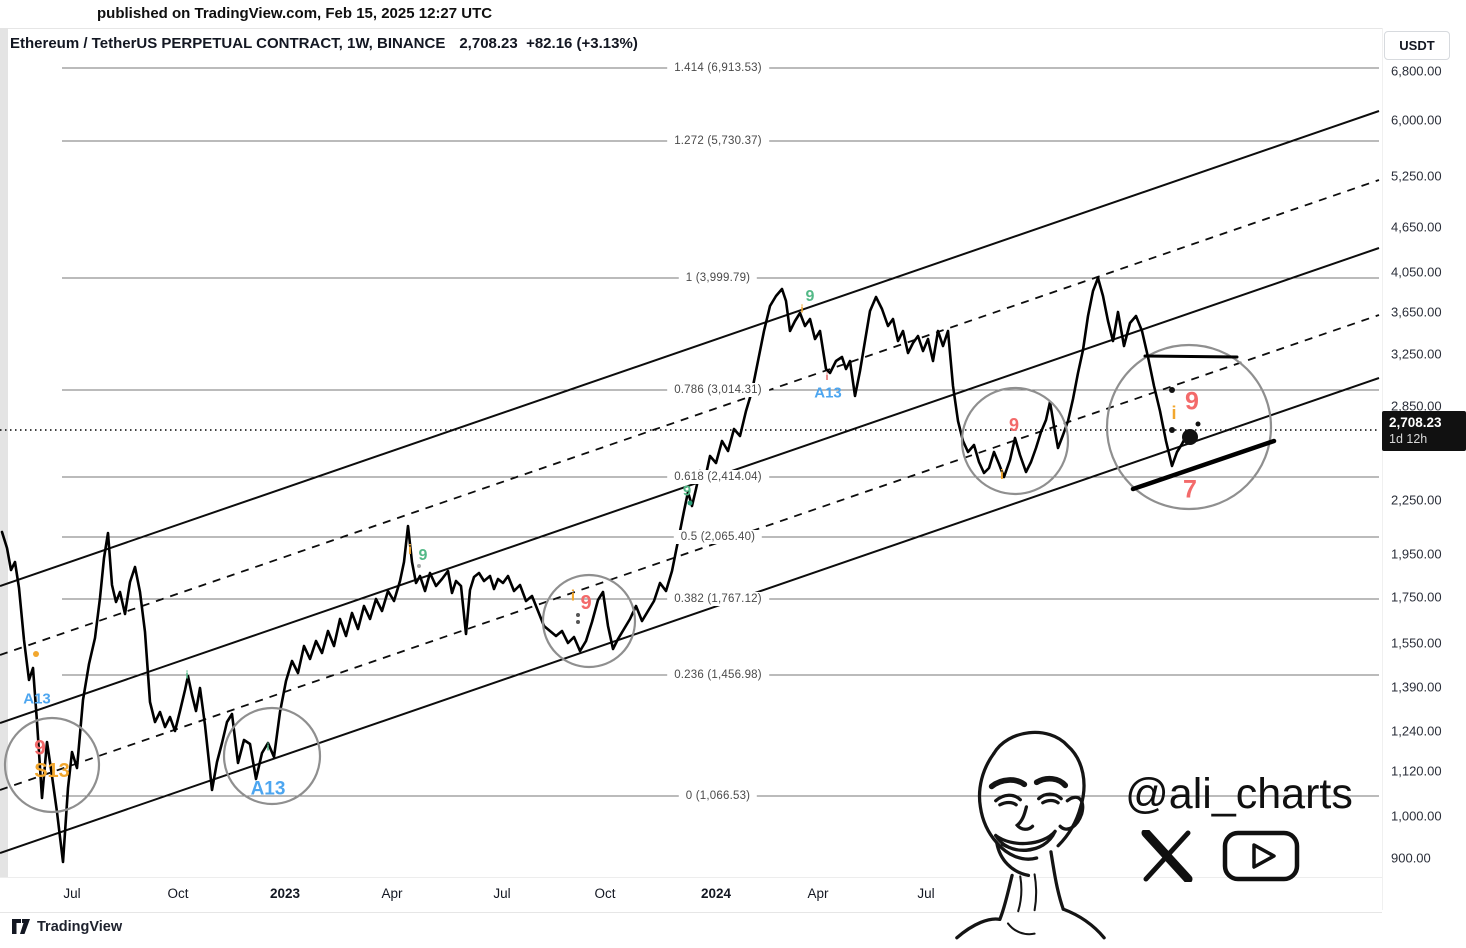 The height and width of the screenshot is (948, 1466). What do you see at coordinates (1416, 597) in the screenshot?
I see `price-scale-label: 1,750.00` at bounding box center [1416, 597].